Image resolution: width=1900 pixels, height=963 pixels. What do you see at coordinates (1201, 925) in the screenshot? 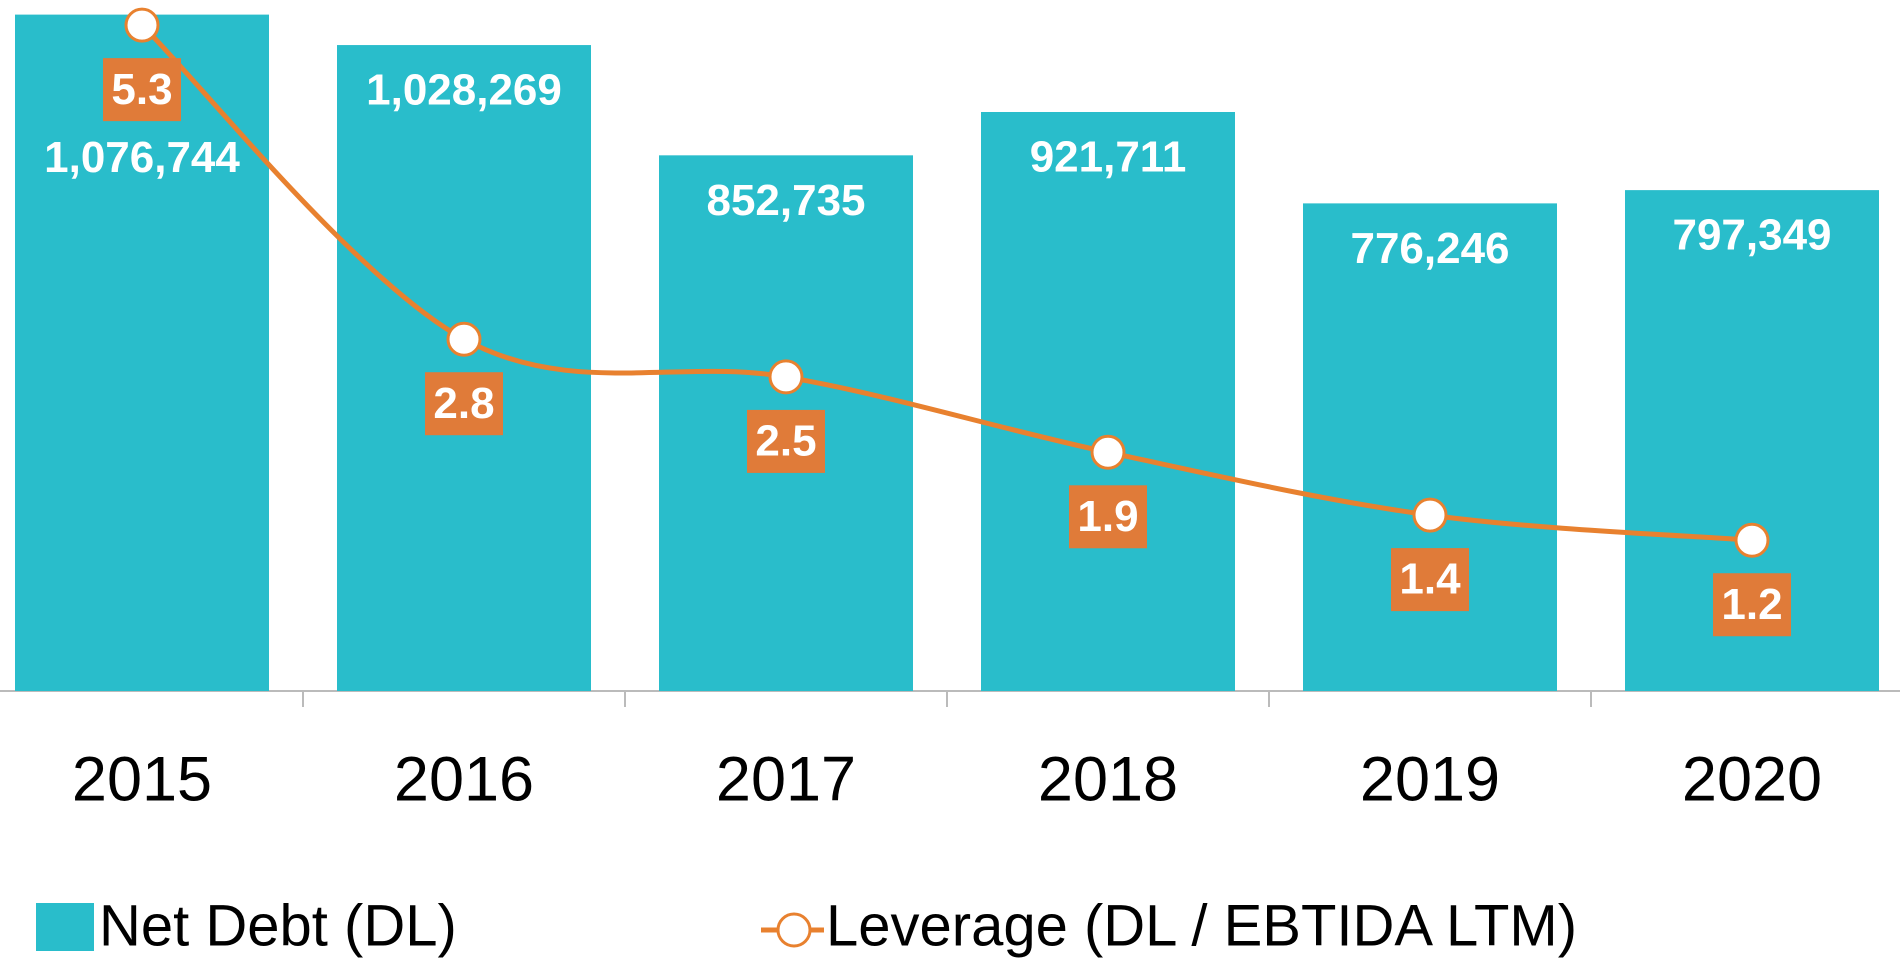
I see `legend-label: Leverage (DL / EBTIDA LTM)` at bounding box center [1201, 925].